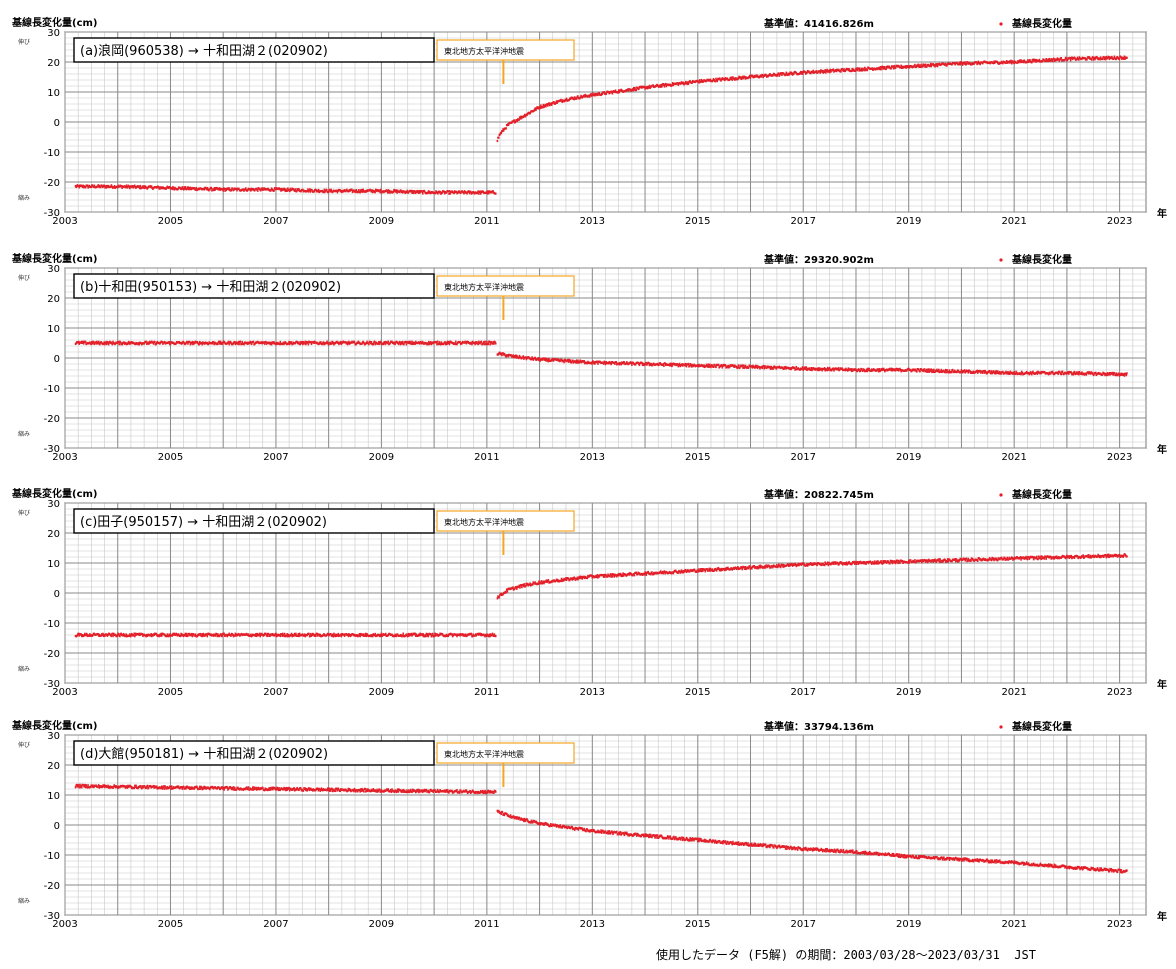 The width and height of the screenshot is (1176, 969). What do you see at coordinates (64, 457) in the screenshot?
I see `x-tick-label: 2003` at bounding box center [64, 457].